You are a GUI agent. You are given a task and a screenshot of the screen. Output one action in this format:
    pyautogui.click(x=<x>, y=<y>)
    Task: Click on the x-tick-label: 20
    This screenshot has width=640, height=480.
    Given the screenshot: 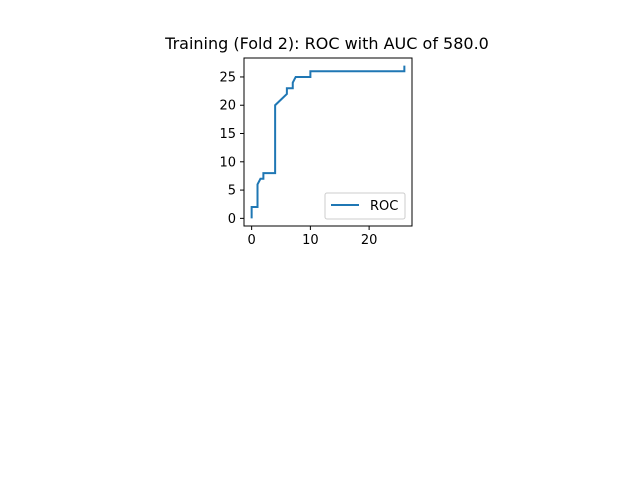 What is the action you would take?
    pyautogui.click(x=369, y=240)
    